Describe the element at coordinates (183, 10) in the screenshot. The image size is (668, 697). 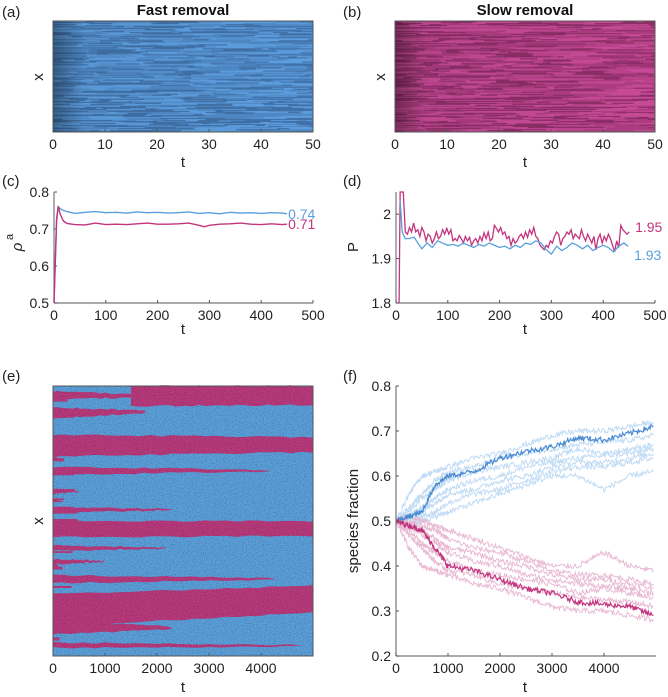
I see `title-a: Fast removal` at that location.